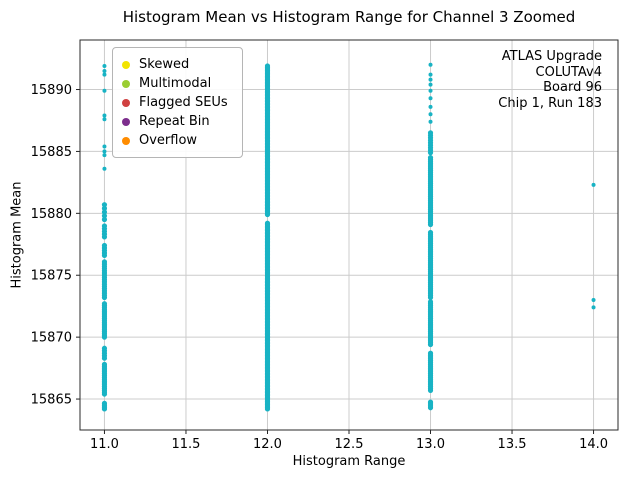 This screenshot has height=480, width=640. Describe the element at coordinates (593, 444) in the screenshot. I see `x-tick-label: 14.0` at that location.